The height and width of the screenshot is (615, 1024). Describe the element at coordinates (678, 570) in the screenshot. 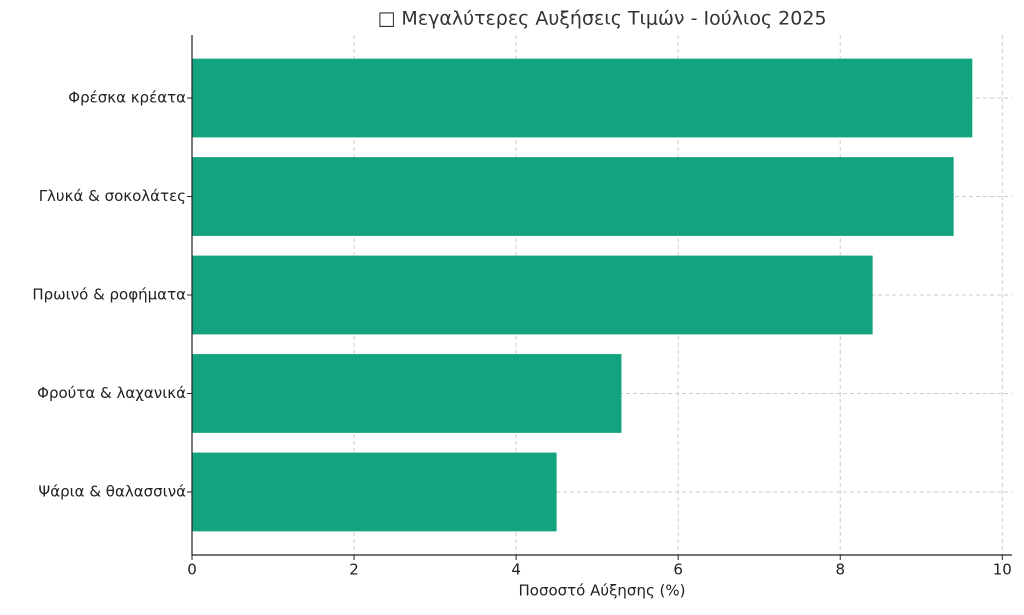

I see `x-tick-label: 6` at that location.